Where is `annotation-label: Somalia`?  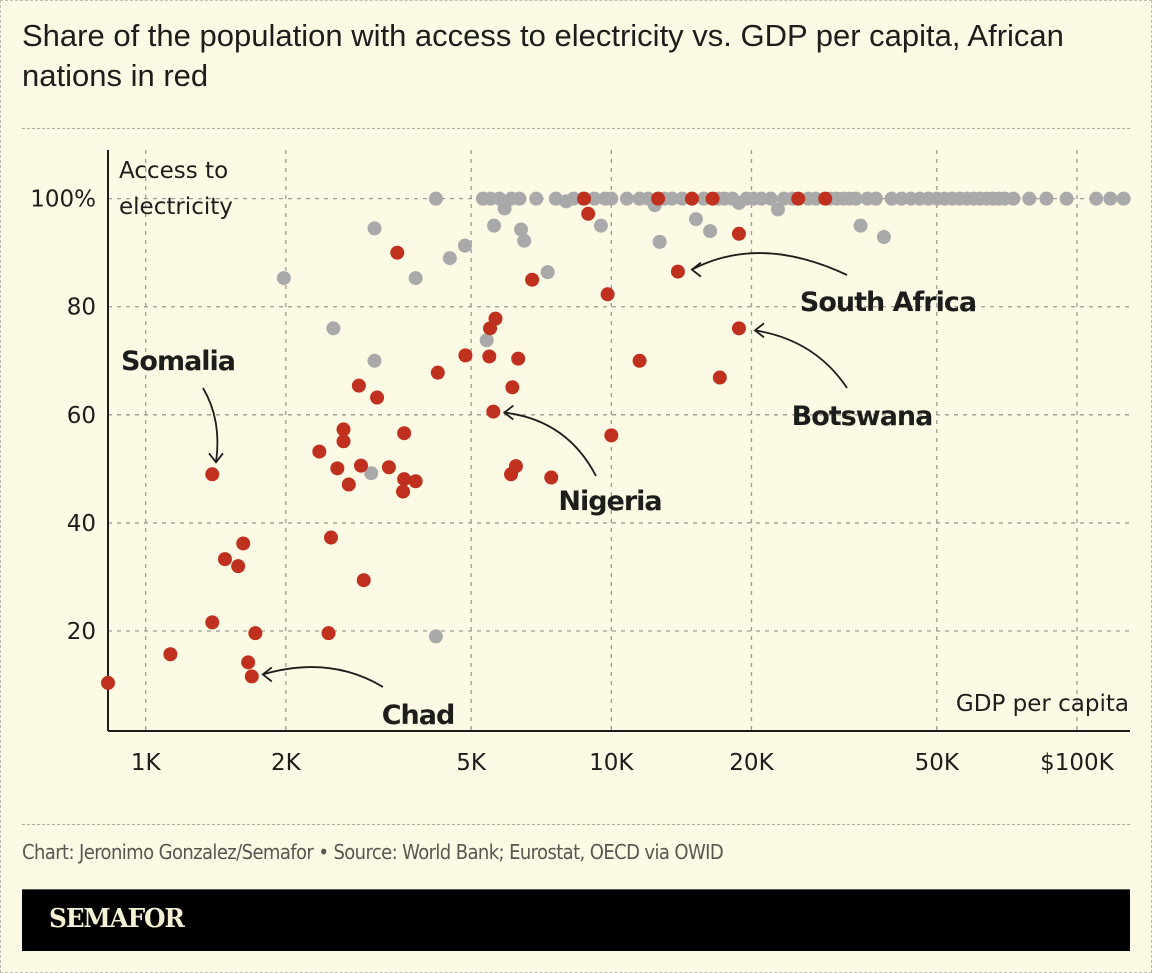 annotation-label: Somalia is located at coordinates (178, 361).